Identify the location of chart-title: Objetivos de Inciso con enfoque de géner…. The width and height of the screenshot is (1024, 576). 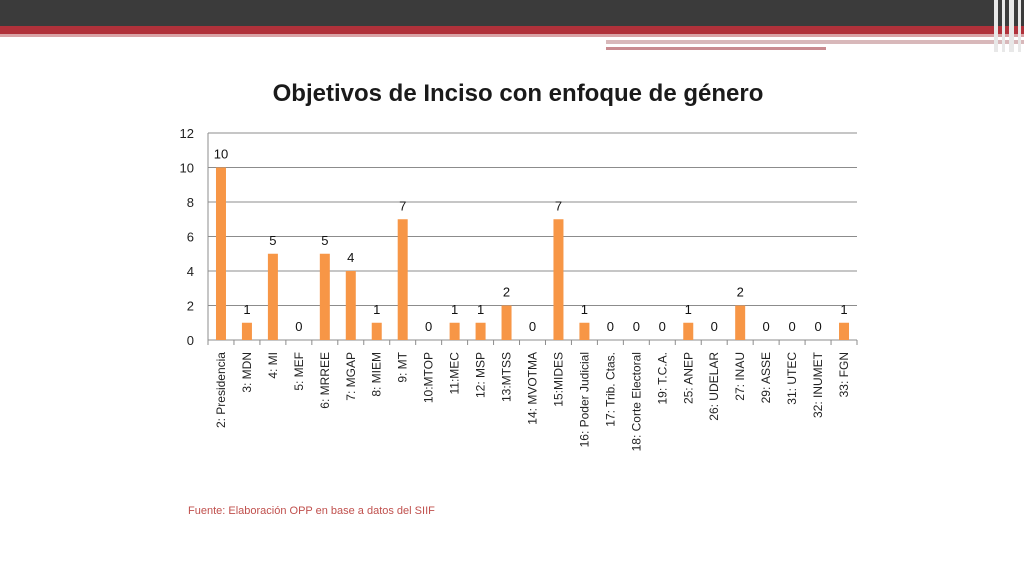
(518, 93).